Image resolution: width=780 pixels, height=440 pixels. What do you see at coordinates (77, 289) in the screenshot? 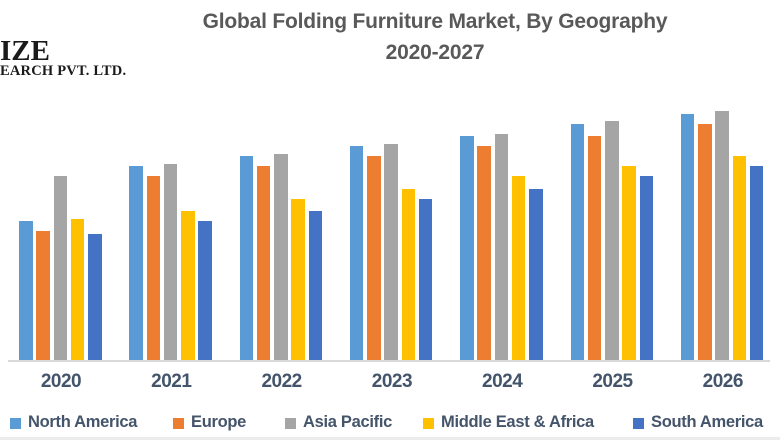
I see `bar-middle-east-africa-2020` at bounding box center [77, 289].